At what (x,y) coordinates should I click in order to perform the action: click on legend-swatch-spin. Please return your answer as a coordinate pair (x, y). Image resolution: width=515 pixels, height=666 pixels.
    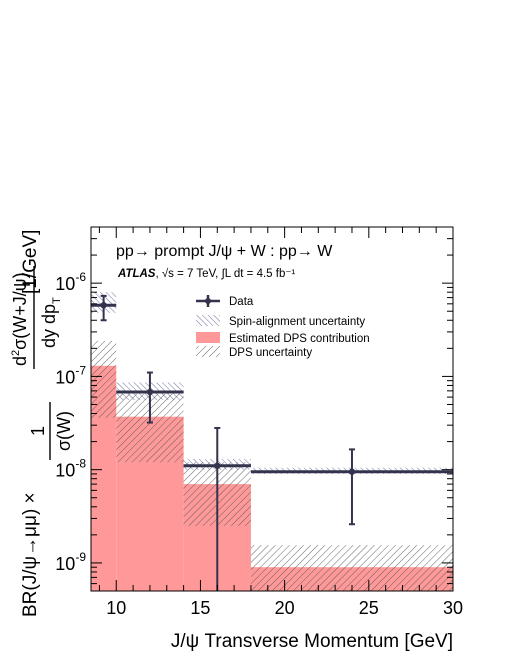
    Looking at the image, I should click on (208, 320).